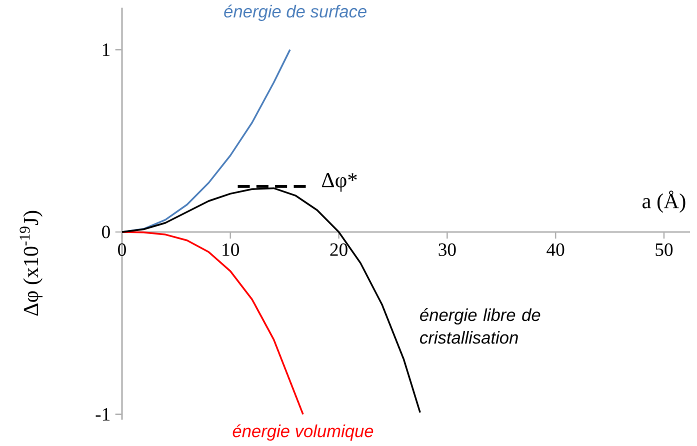 The image size is (697, 446). Describe the element at coordinates (339, 249) in the screenshot. I see `x-tick-label: 20` at that location.